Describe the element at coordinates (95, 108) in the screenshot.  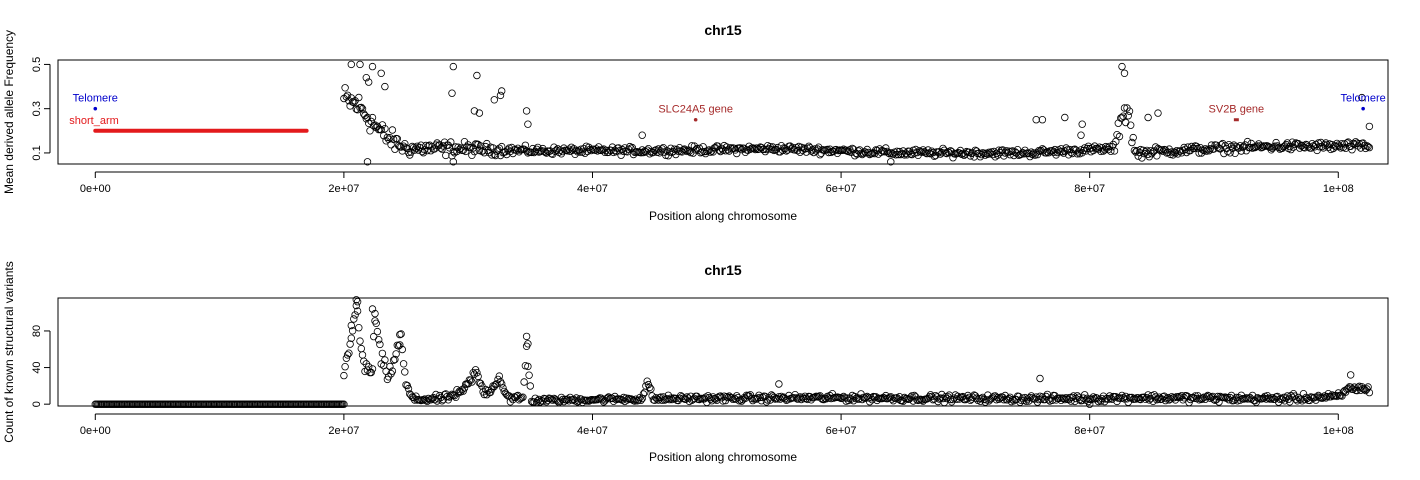
I see `telomere-marker` at that location.